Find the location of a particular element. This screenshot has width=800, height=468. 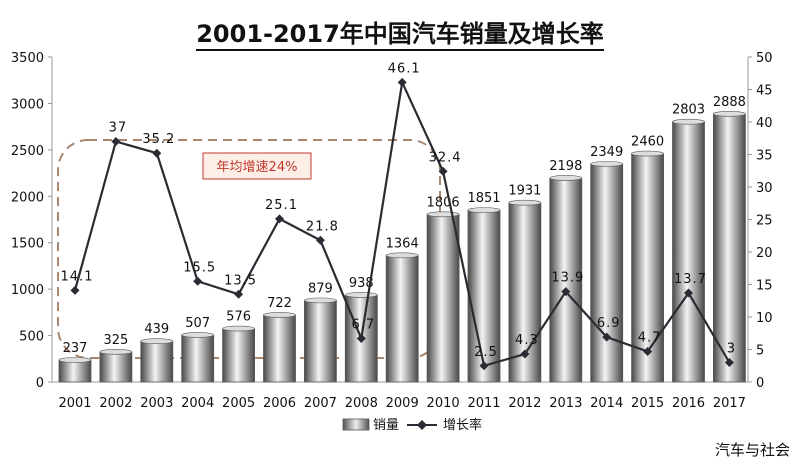

bar-value-label: 2888 is located at coordinates (729, 102).